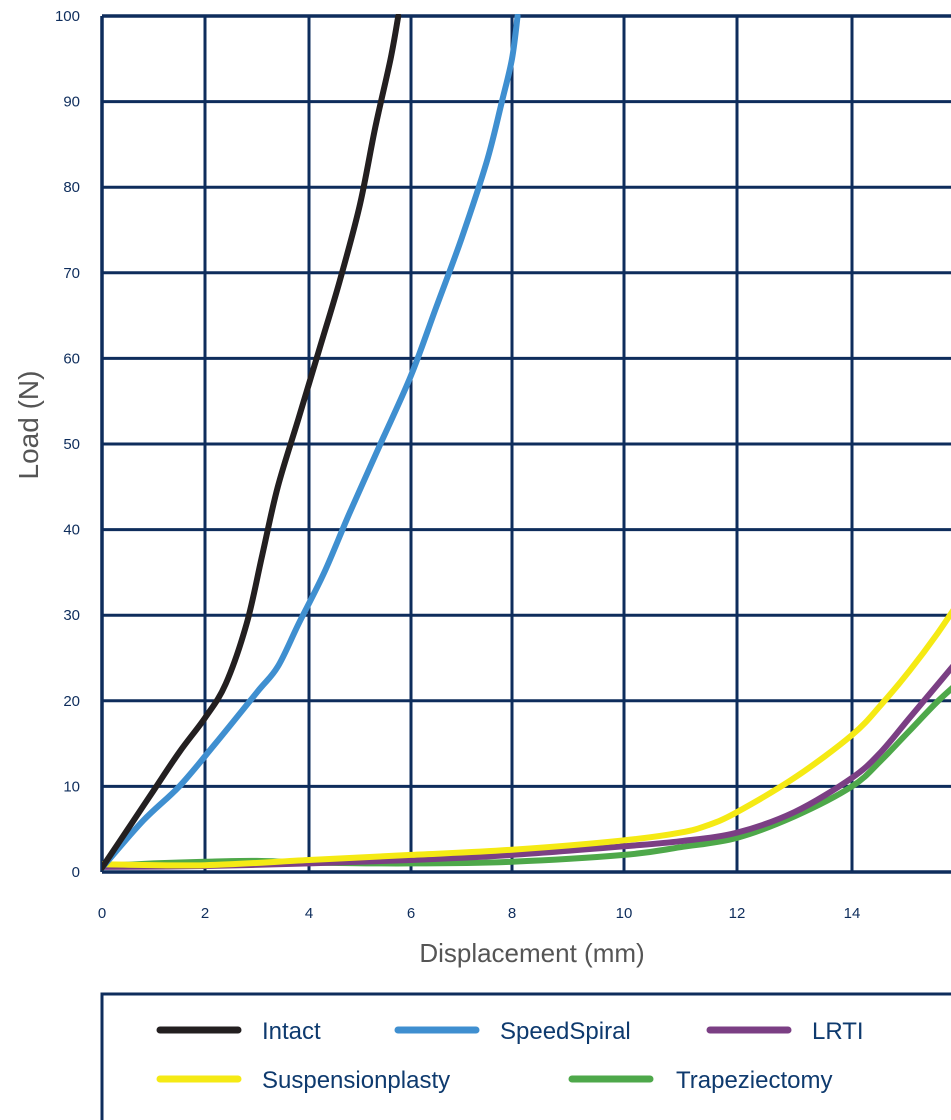 This screenshot has width=951, height=1120. What do you see at coordinates (71, 444) in the screenshot?
I see `y-tick-label: 50` at bounding box center [71, 444].